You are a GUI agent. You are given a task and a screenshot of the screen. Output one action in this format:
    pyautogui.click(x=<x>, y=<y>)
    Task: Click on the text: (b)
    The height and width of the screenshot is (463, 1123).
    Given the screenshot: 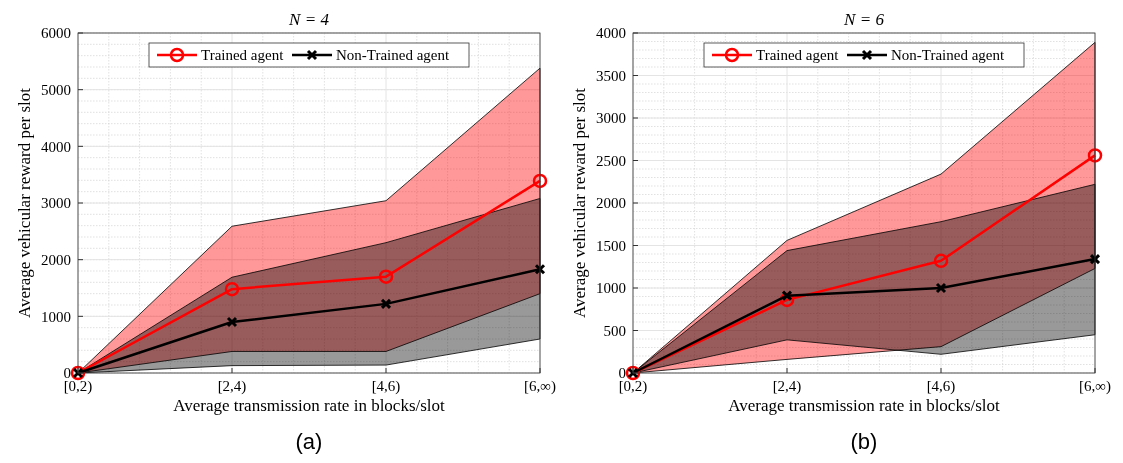 What is the action you would take?
    pyautogui.click(x=864, y=441)
    